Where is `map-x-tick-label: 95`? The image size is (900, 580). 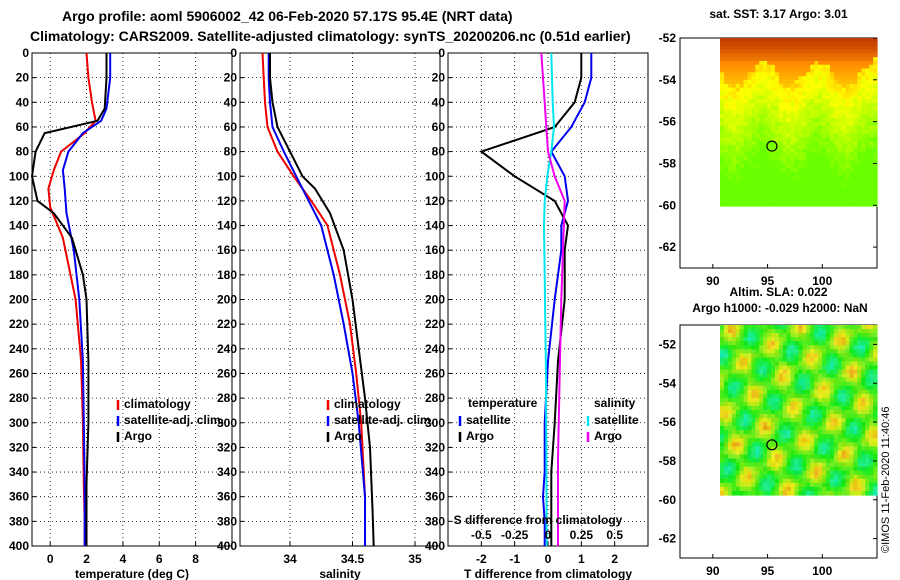 map-x-tick-label: 95 is located at coordinates (768, 571).